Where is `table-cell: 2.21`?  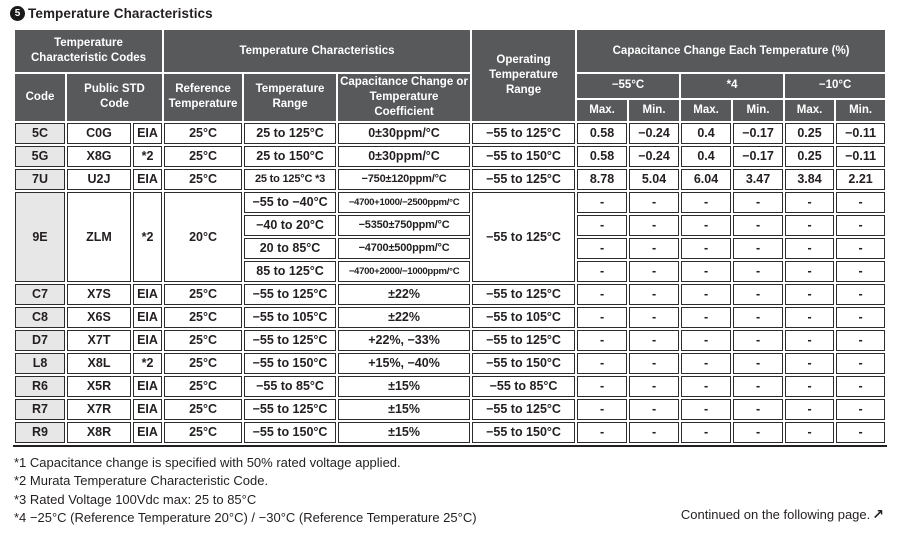 table-cell: 2.21 is located at coordinates (861, 179).